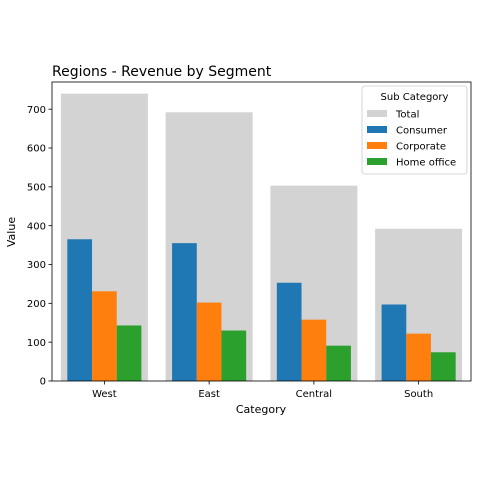  I want to click on y-tick-label: 0, so click(43, 382).